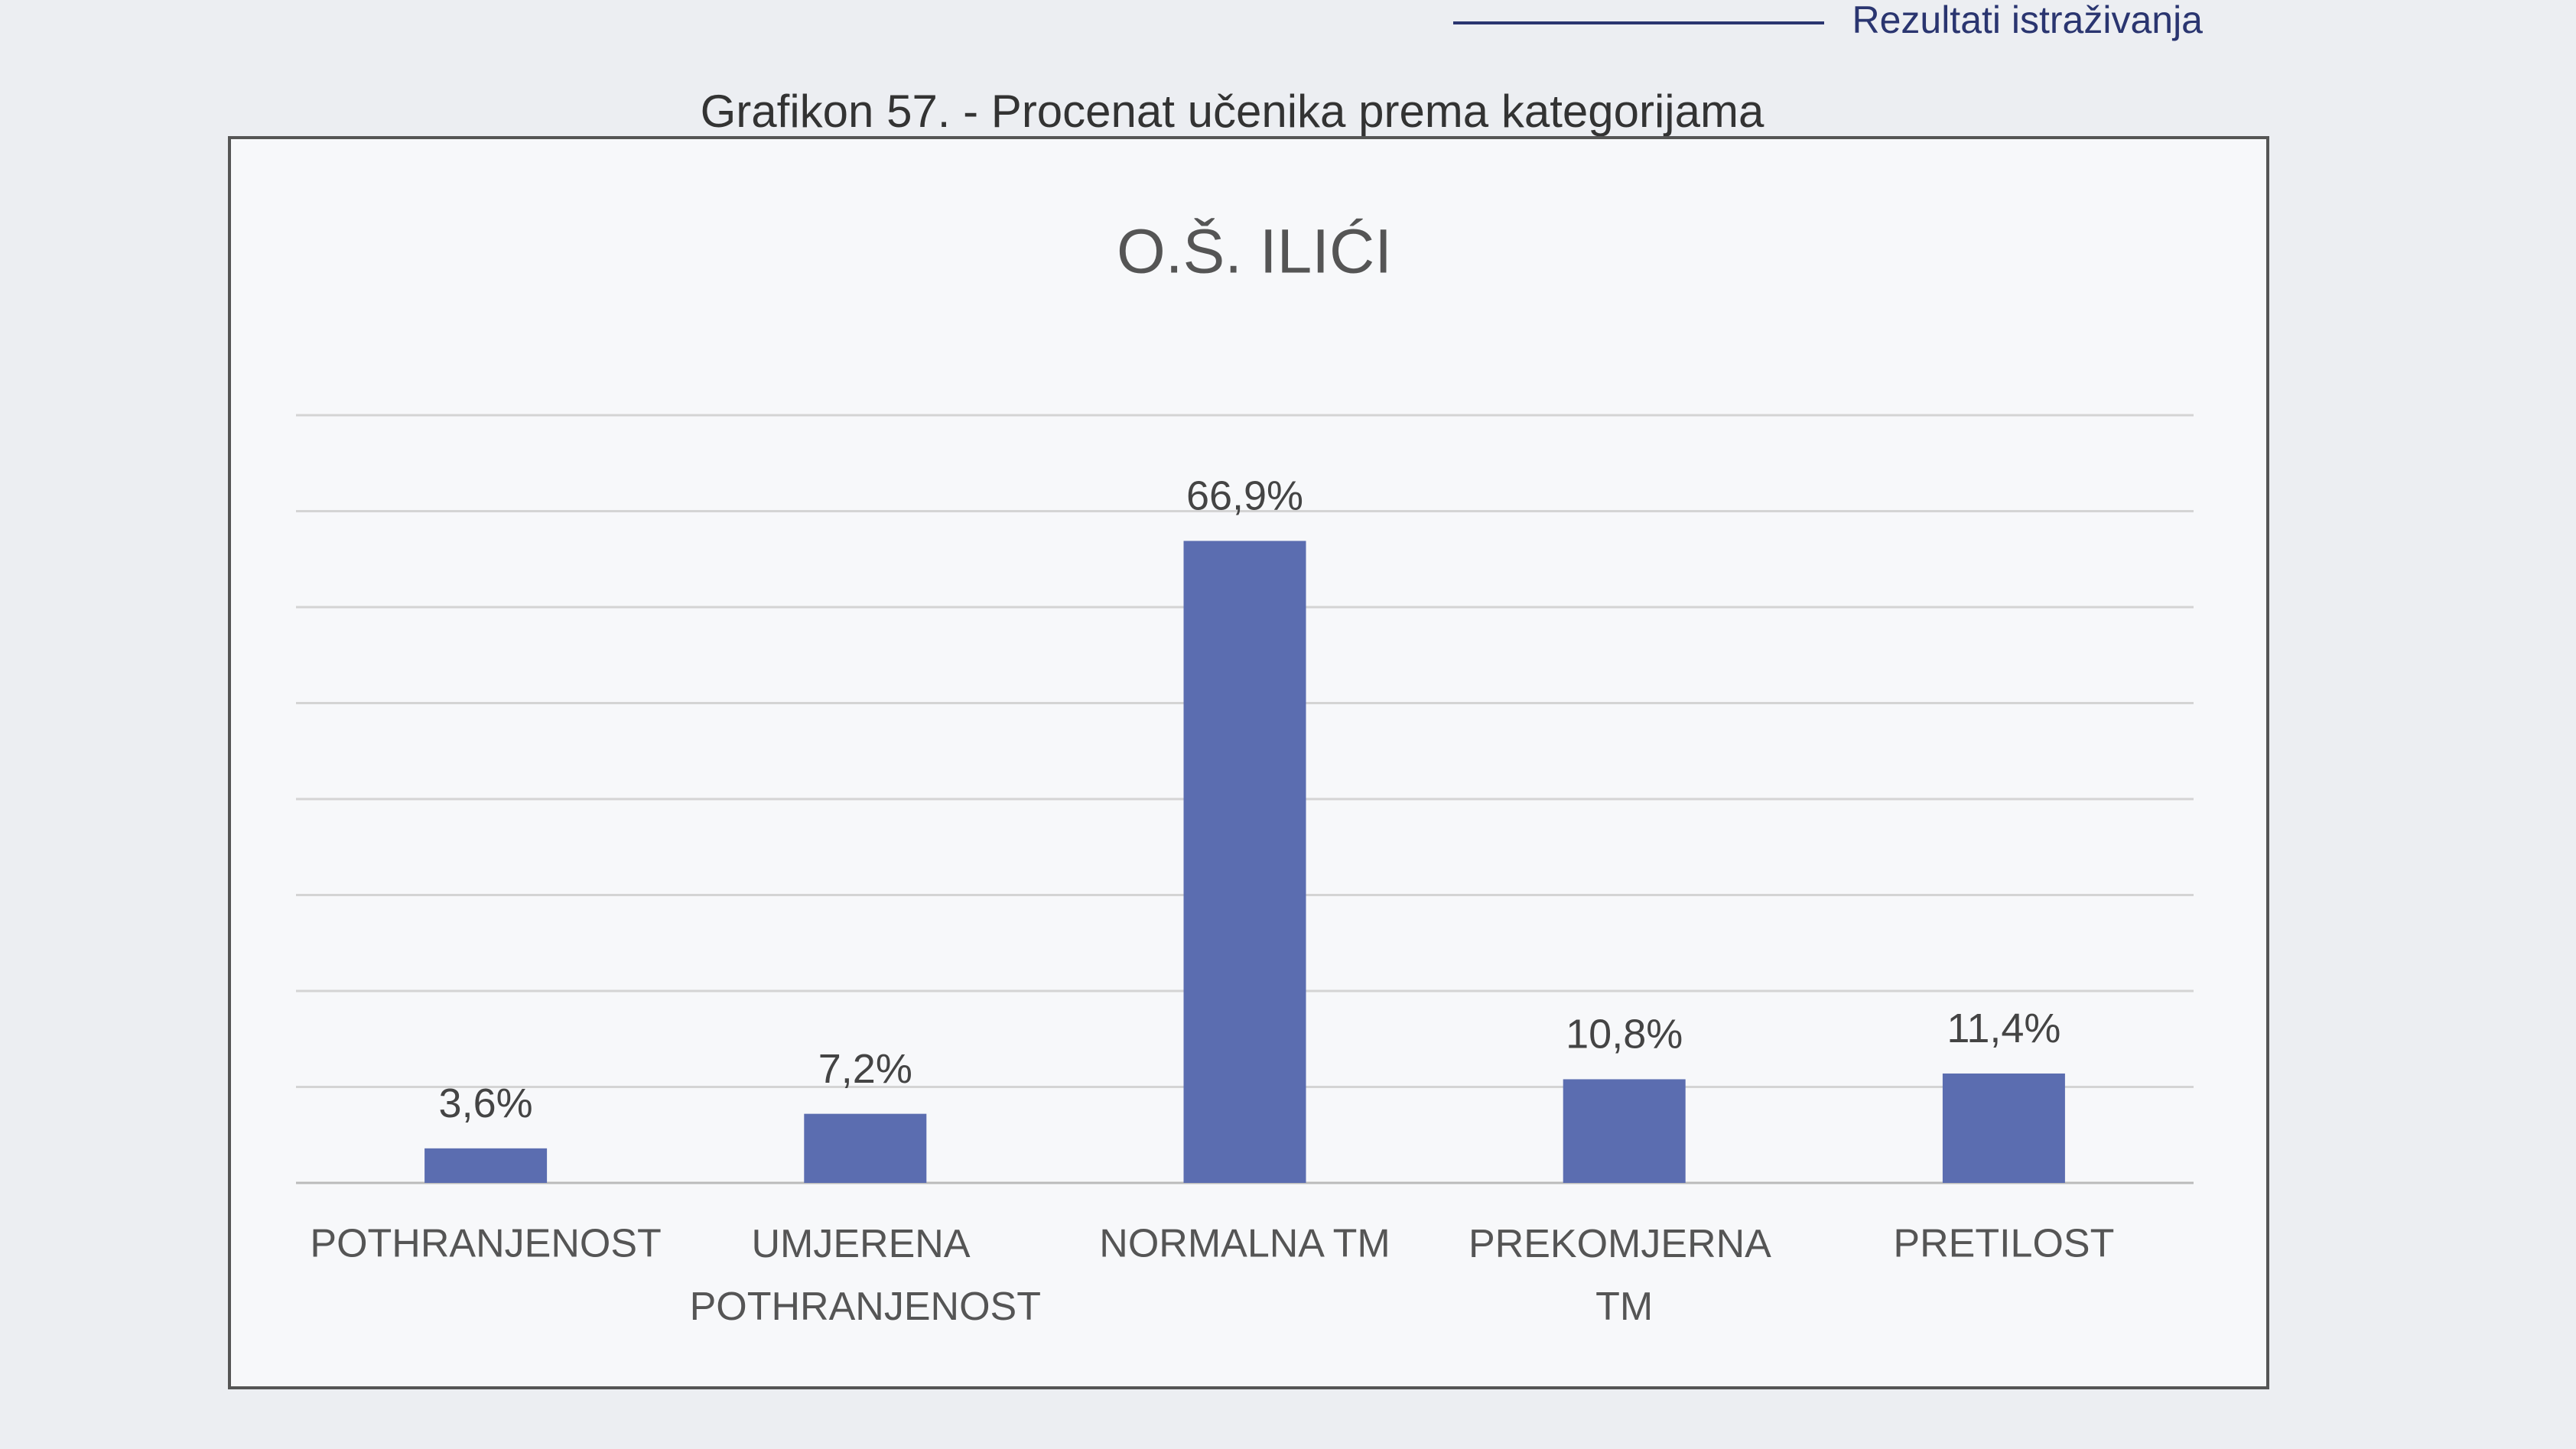 The image size is (2576, 1449). I want to click on value-label: 66,9%, so click(1244, 496).